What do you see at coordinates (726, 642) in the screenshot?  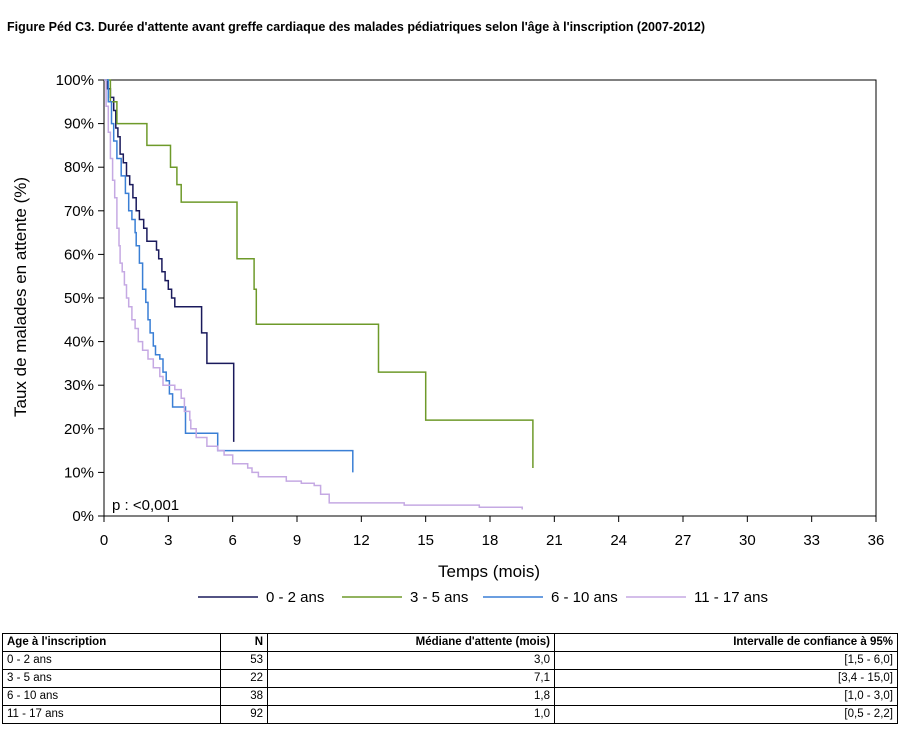 I see `header-ci: Intervalle de confiance à 95%` at bounding box center [726, 642].